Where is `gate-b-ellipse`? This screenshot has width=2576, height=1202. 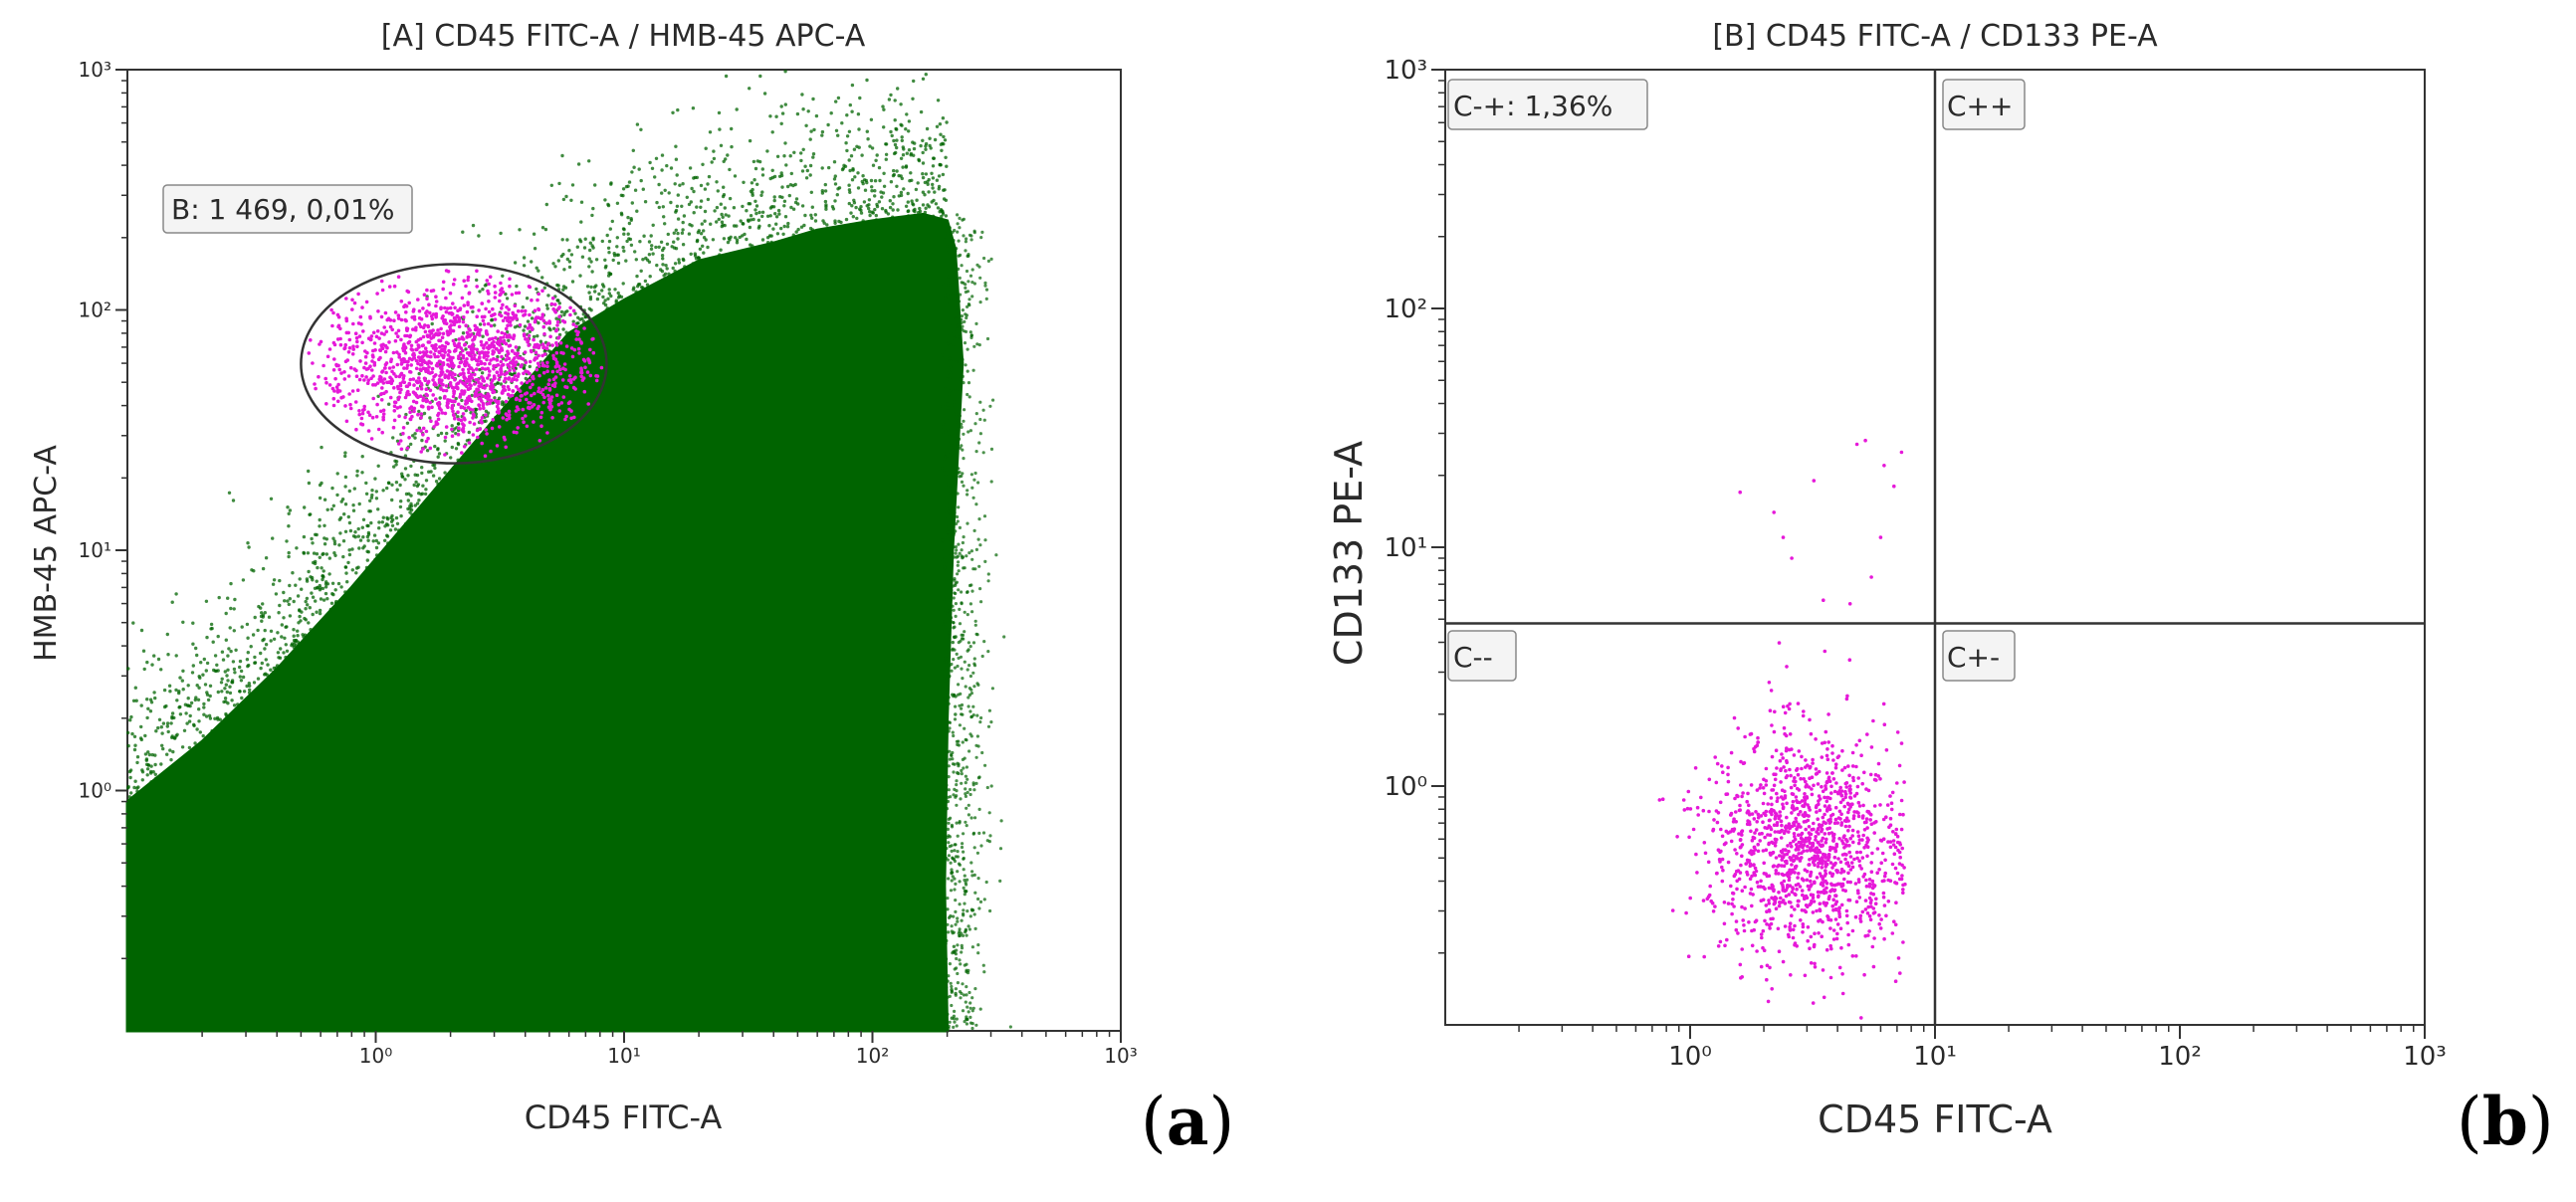
gate-b-ellipse is located at coordinates (454, 364).